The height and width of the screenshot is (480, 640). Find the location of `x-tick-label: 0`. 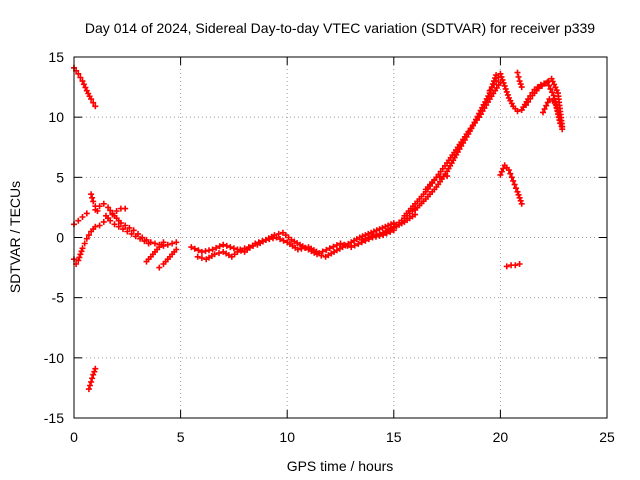

x-tick-label: 0 is located at coordinates (74, 437).